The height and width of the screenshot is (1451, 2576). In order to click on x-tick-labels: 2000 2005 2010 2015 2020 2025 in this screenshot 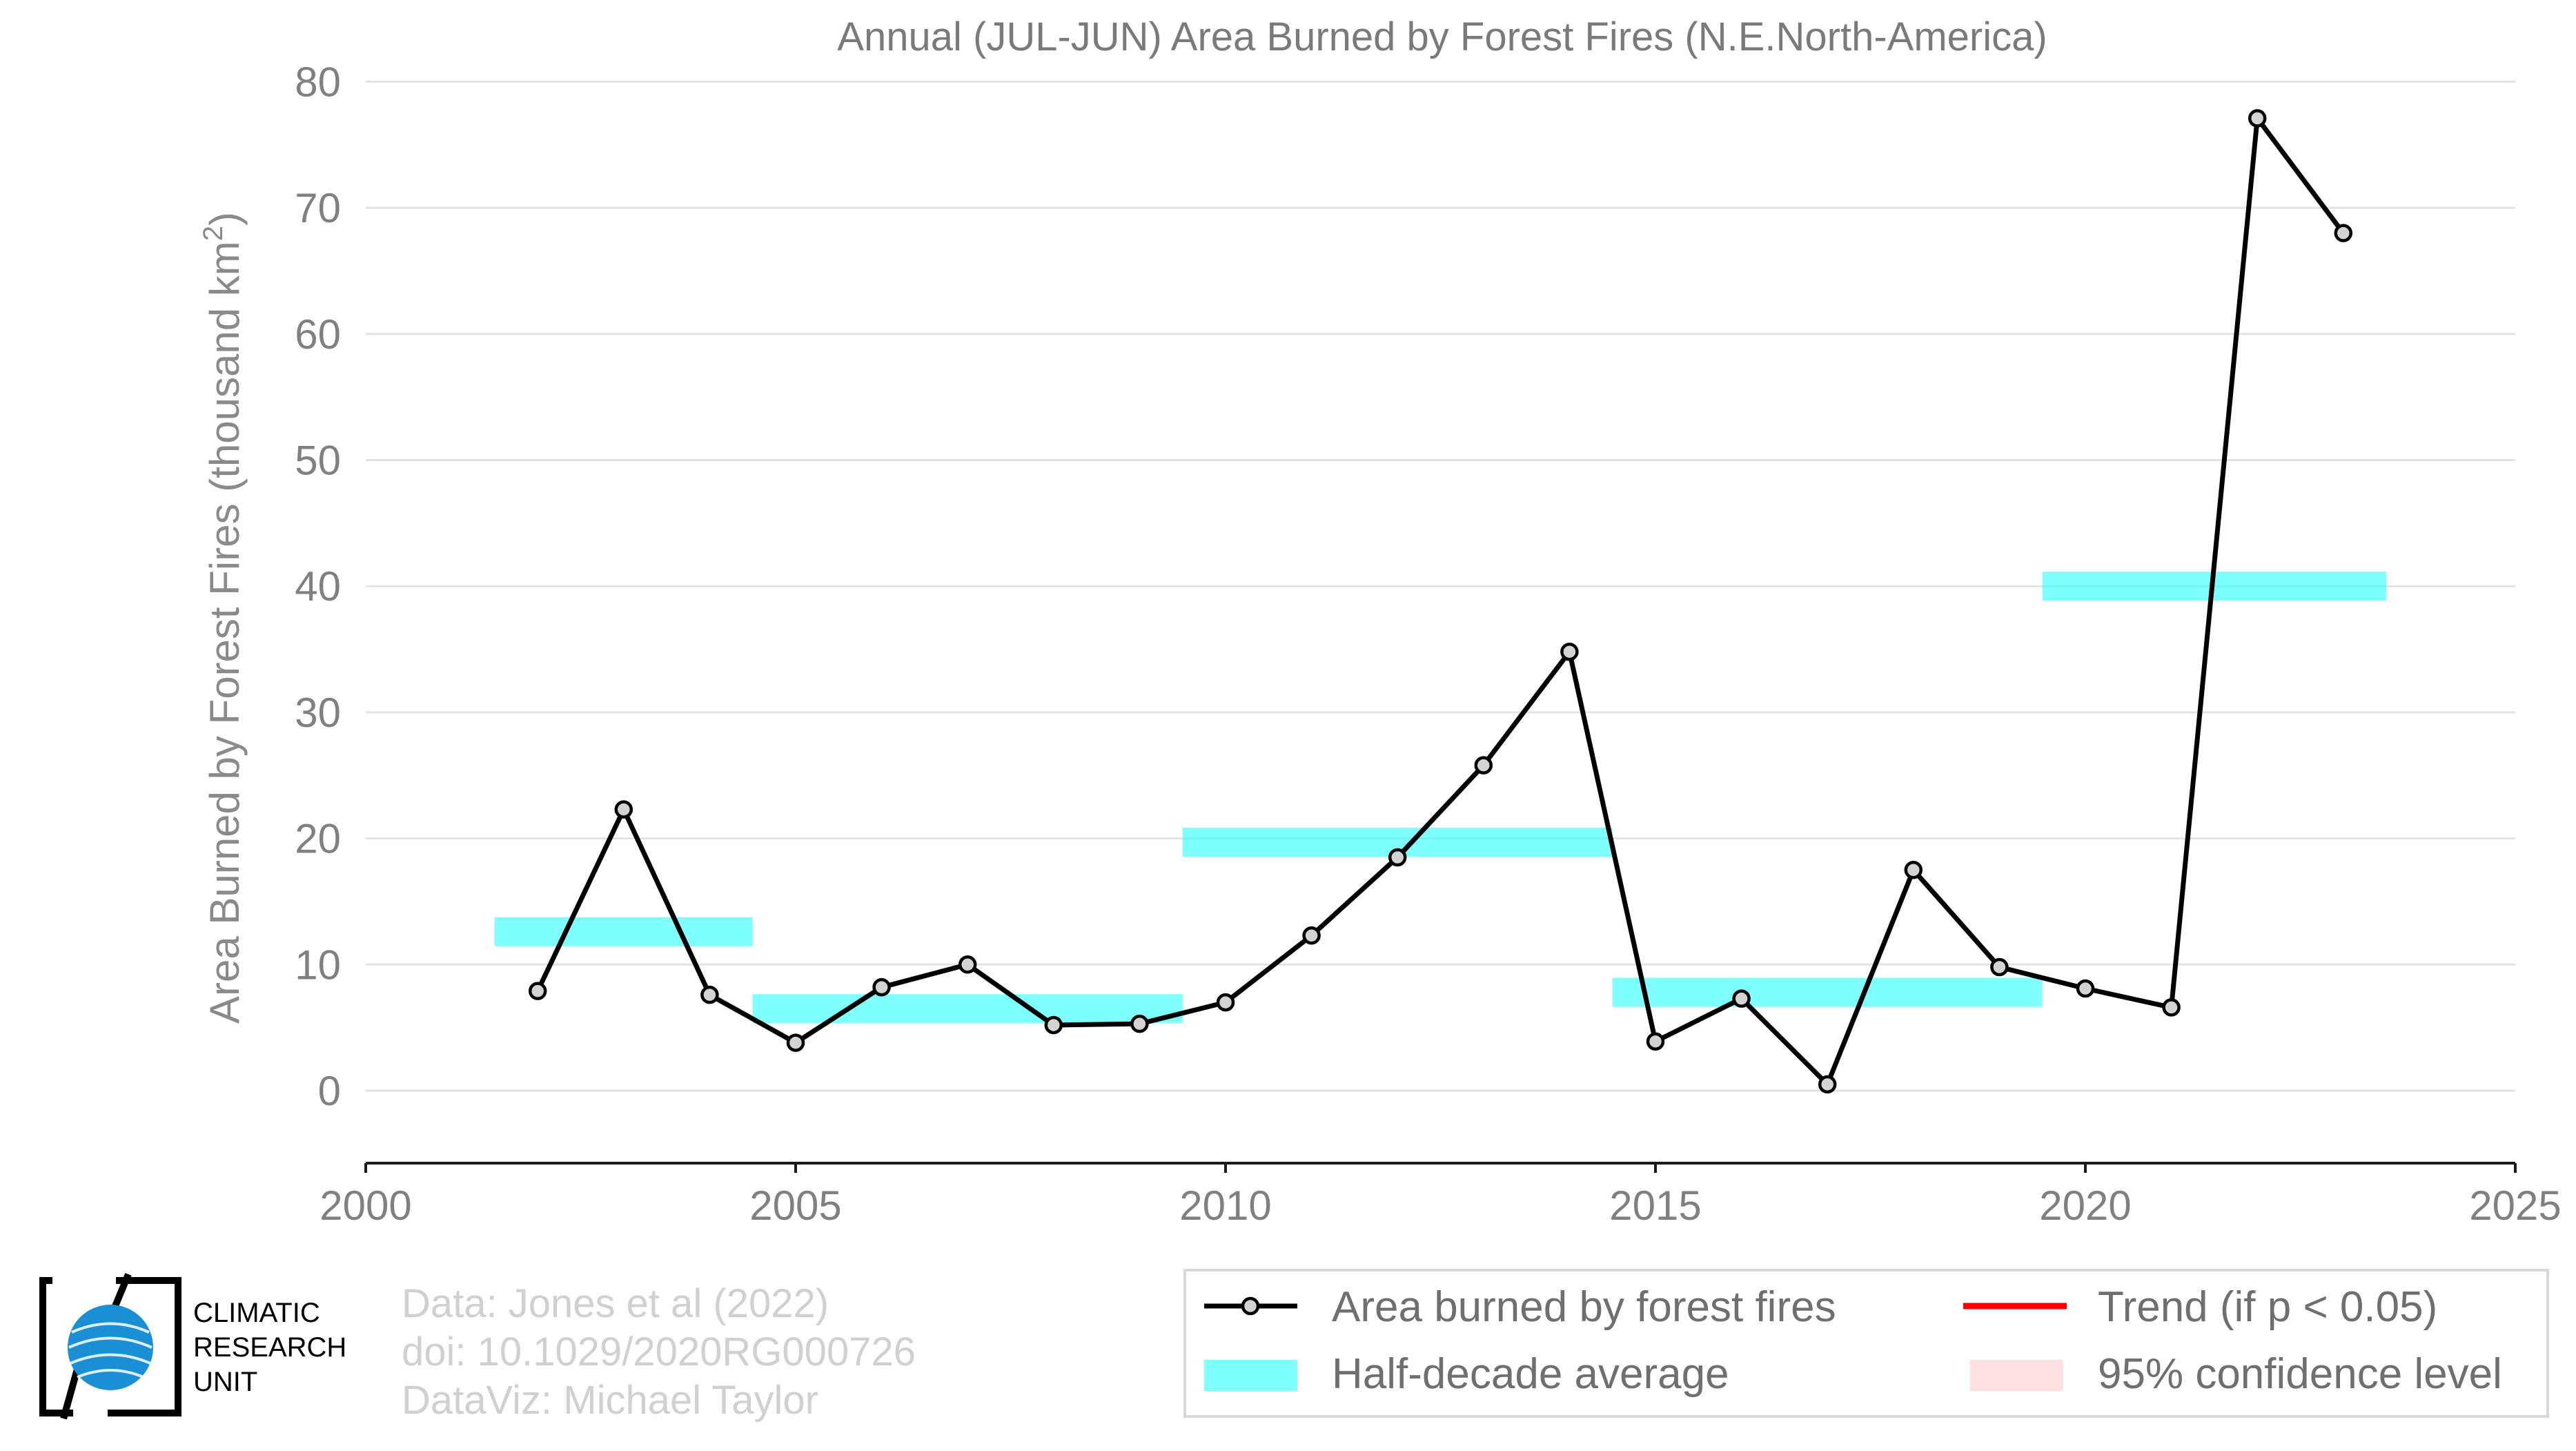, I will do `click(1440, 1206)`.